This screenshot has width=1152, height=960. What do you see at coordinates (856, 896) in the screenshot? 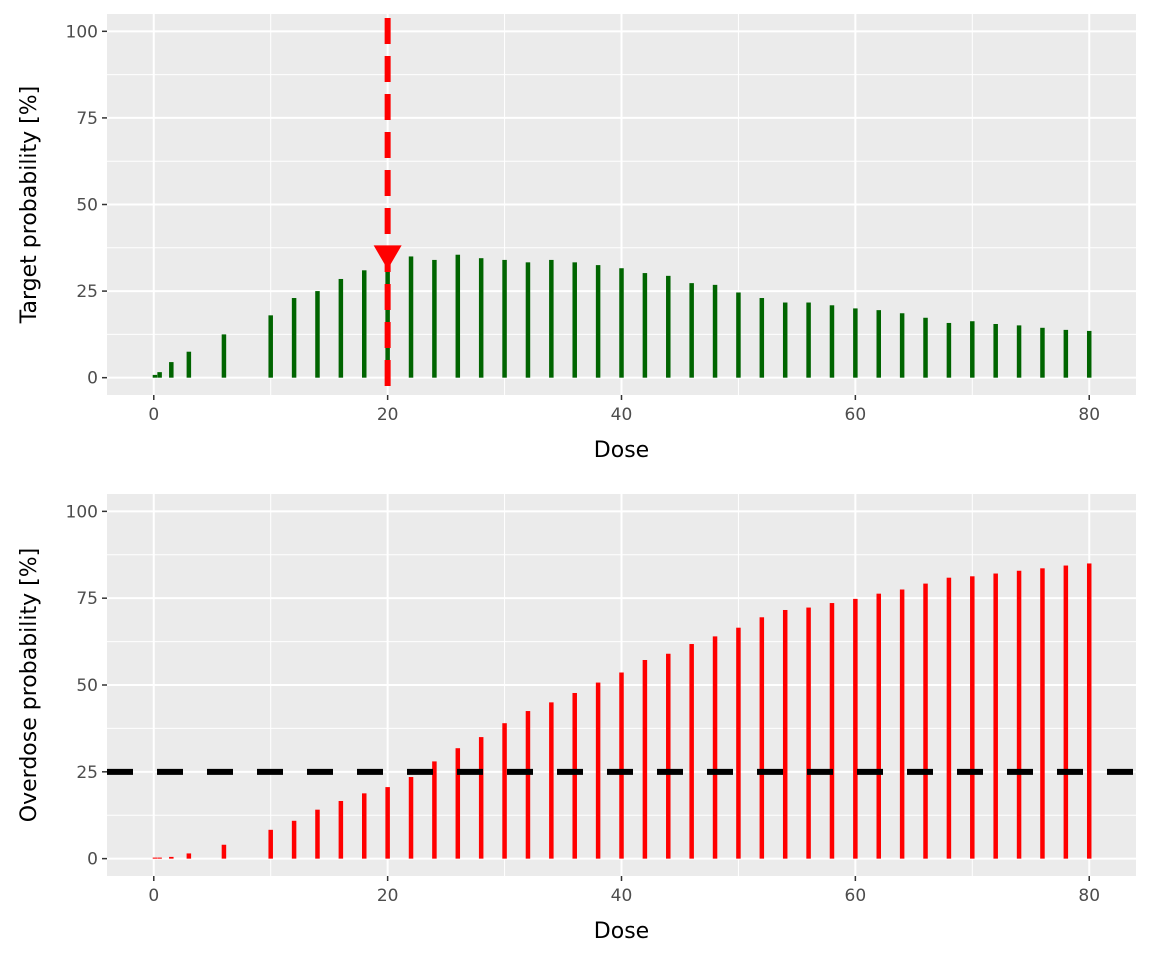
I see `x-tick-label: 60` at bounding box center [856, 896].